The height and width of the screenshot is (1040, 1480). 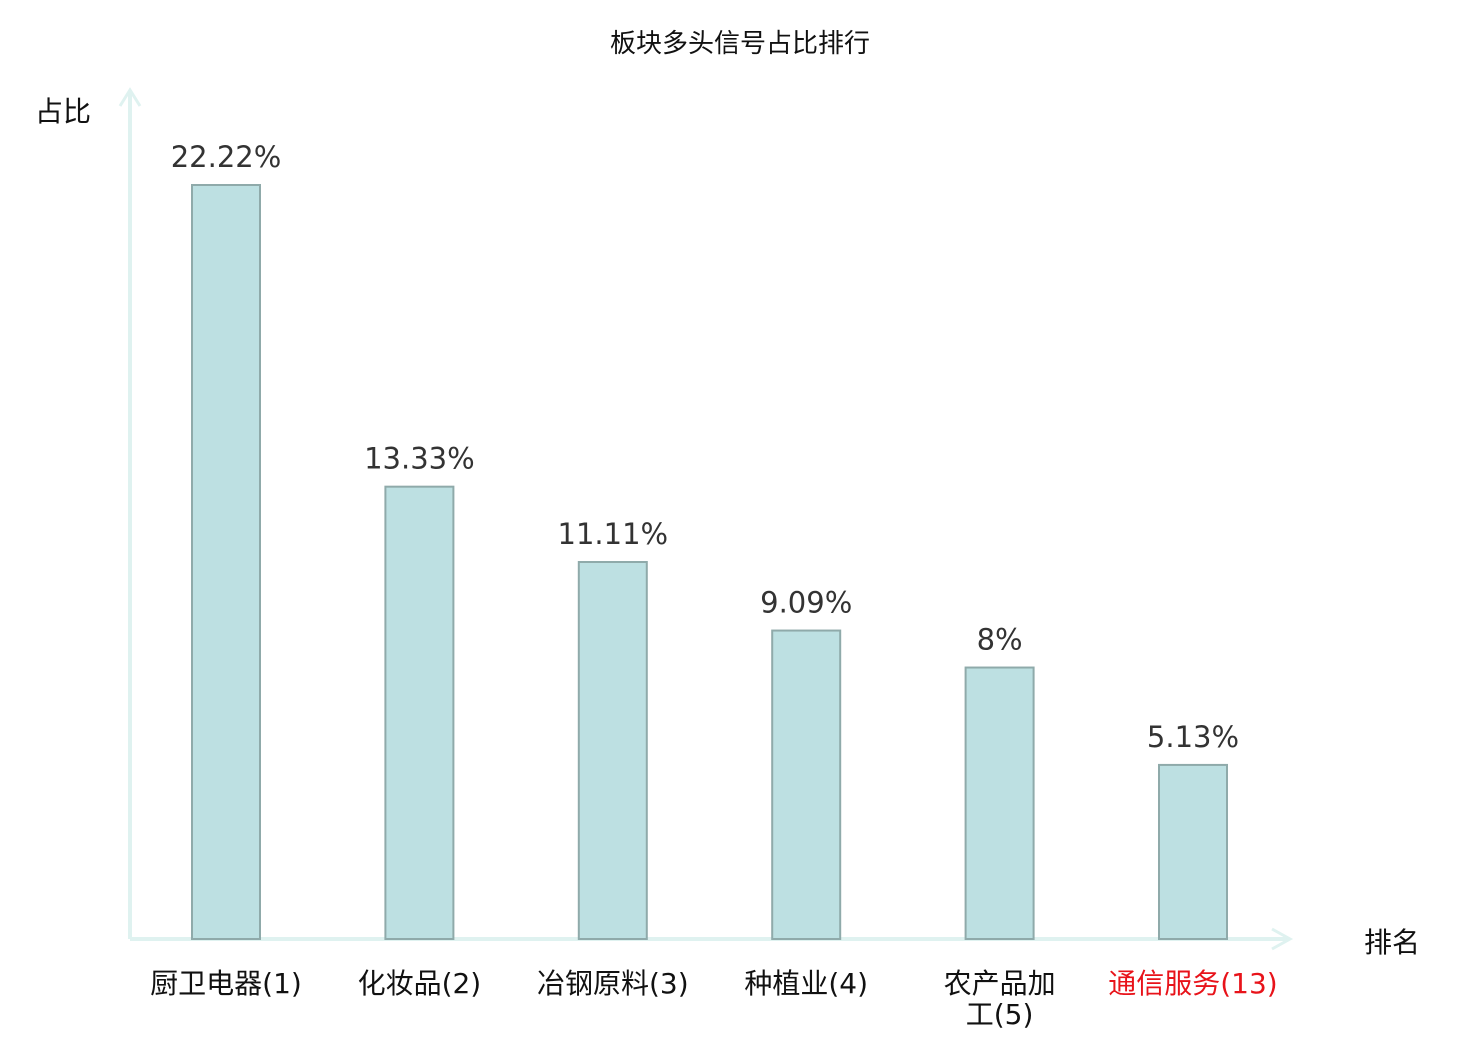 What do you see at coordinates (1000, 640) in the screenshot?
I see `data-label: 8%` at bounding box center [1000, 640].